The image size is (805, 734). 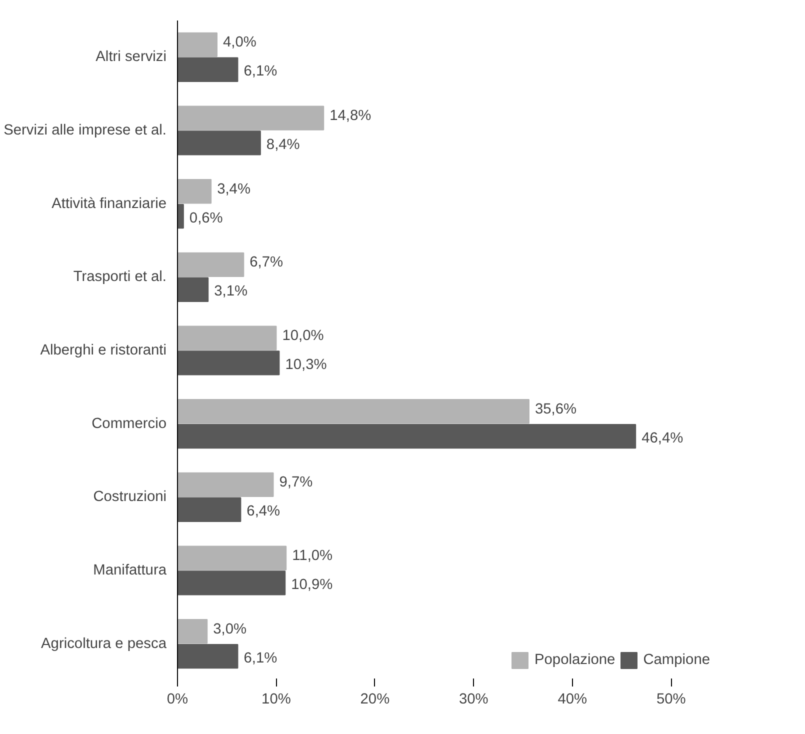 I want to click on legend-label: Campione, so click(x=676, y=660).